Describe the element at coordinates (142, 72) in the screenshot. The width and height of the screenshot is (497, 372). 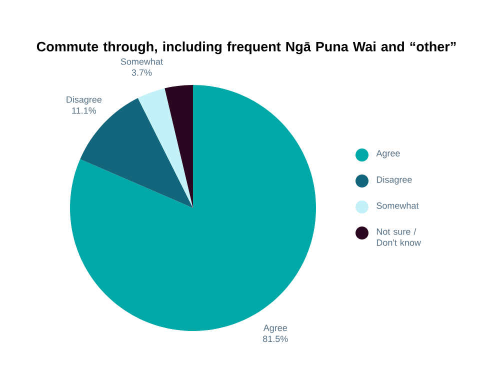
I see `data-label: 3.7%` at that location.